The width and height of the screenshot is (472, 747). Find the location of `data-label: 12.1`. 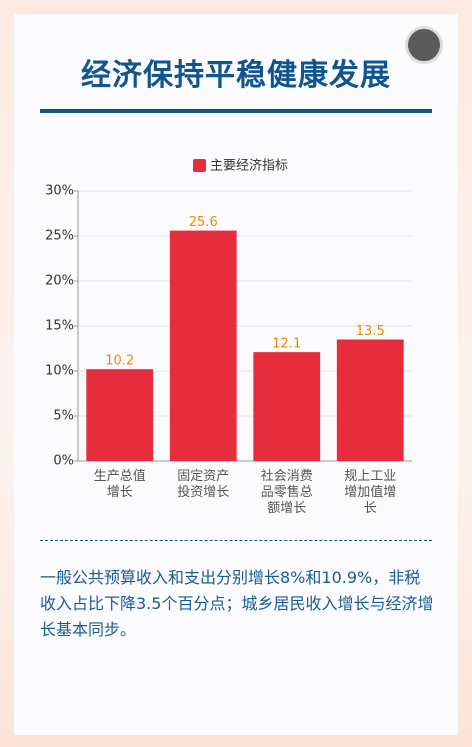

data-label: 12.1 is located at coordinates (286, 344).